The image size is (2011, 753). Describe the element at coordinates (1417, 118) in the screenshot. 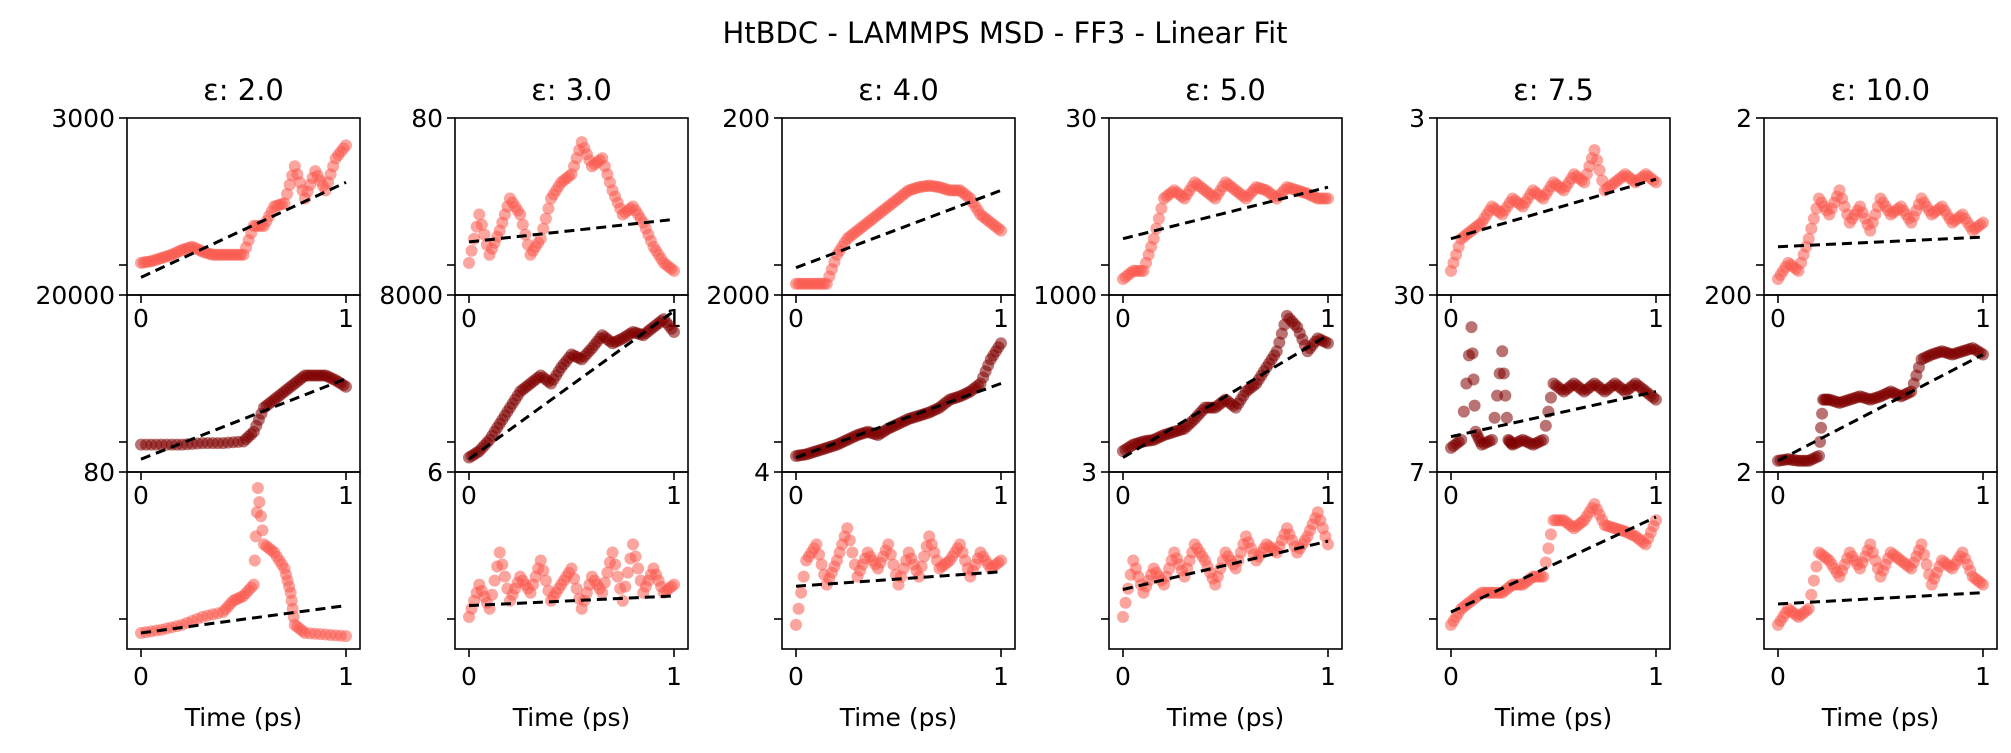

I see `y-tick-label: 3` at that location.